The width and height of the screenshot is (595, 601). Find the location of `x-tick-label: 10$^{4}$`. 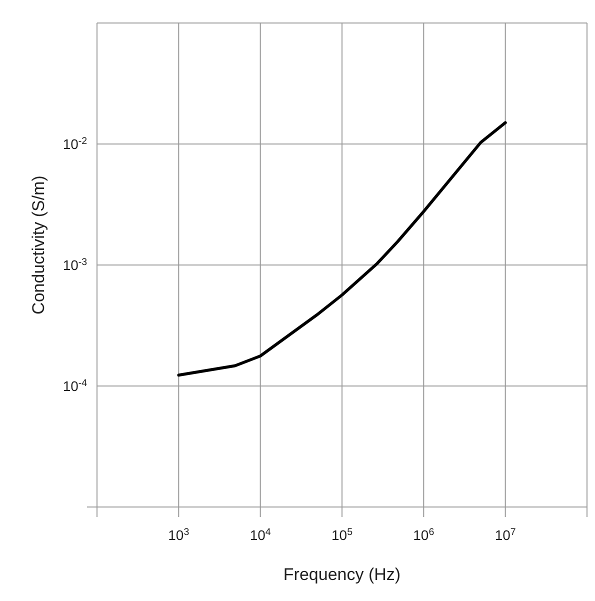

x-tick-label: 10$^{4}$ is located at coordinates (261, 534).